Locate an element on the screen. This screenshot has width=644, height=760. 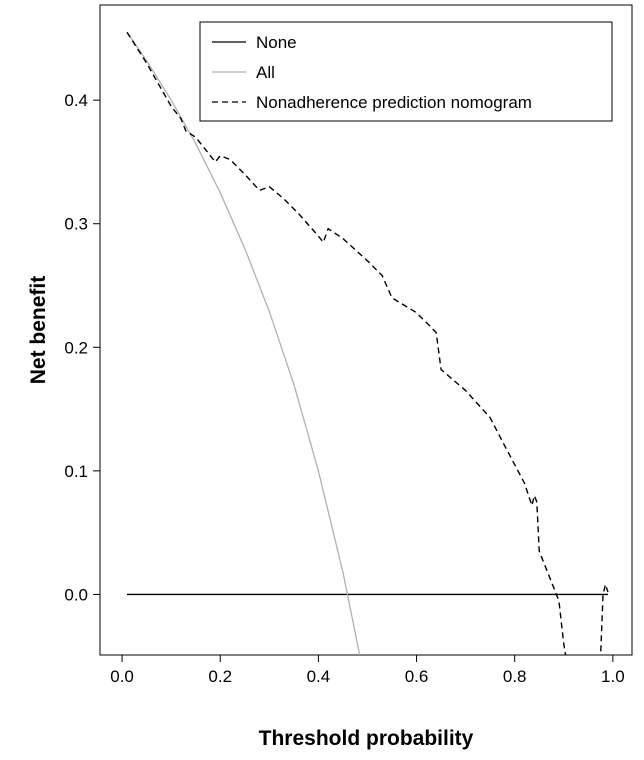
y-tick-label: 0.4 is located at coordinates (76, 100).